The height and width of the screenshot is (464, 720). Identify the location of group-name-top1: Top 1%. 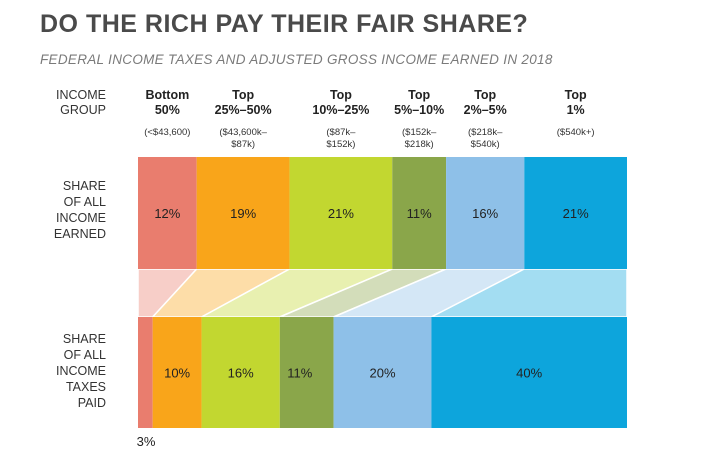
(576, 102).